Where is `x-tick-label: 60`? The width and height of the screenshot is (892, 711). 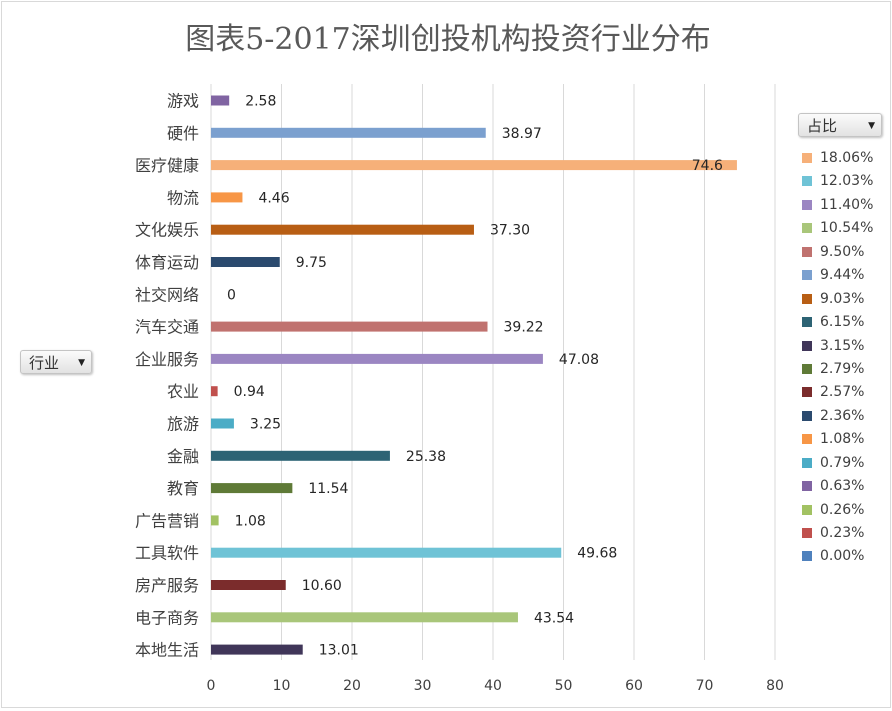 x-tick-label: 60 is located at coordinates (634, 686).